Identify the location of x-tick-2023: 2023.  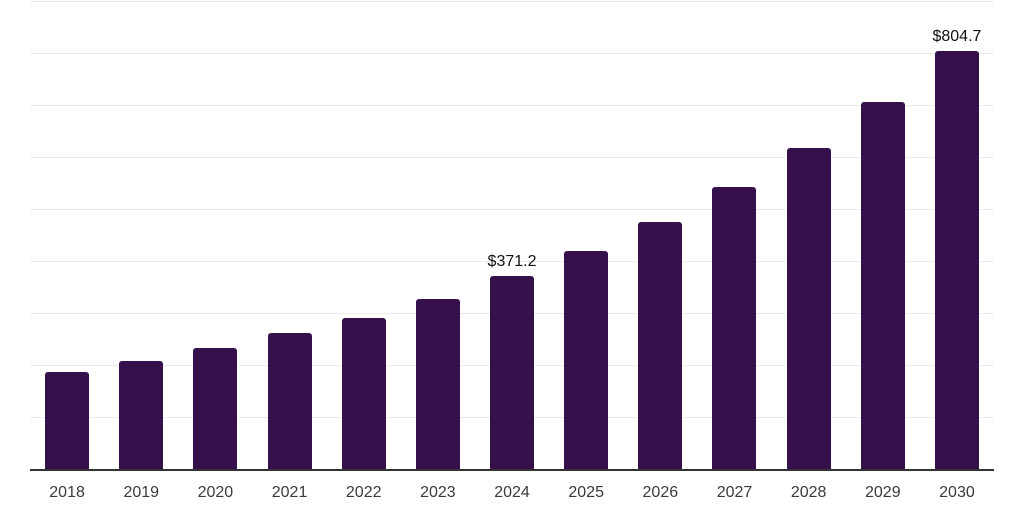
(438, 492).